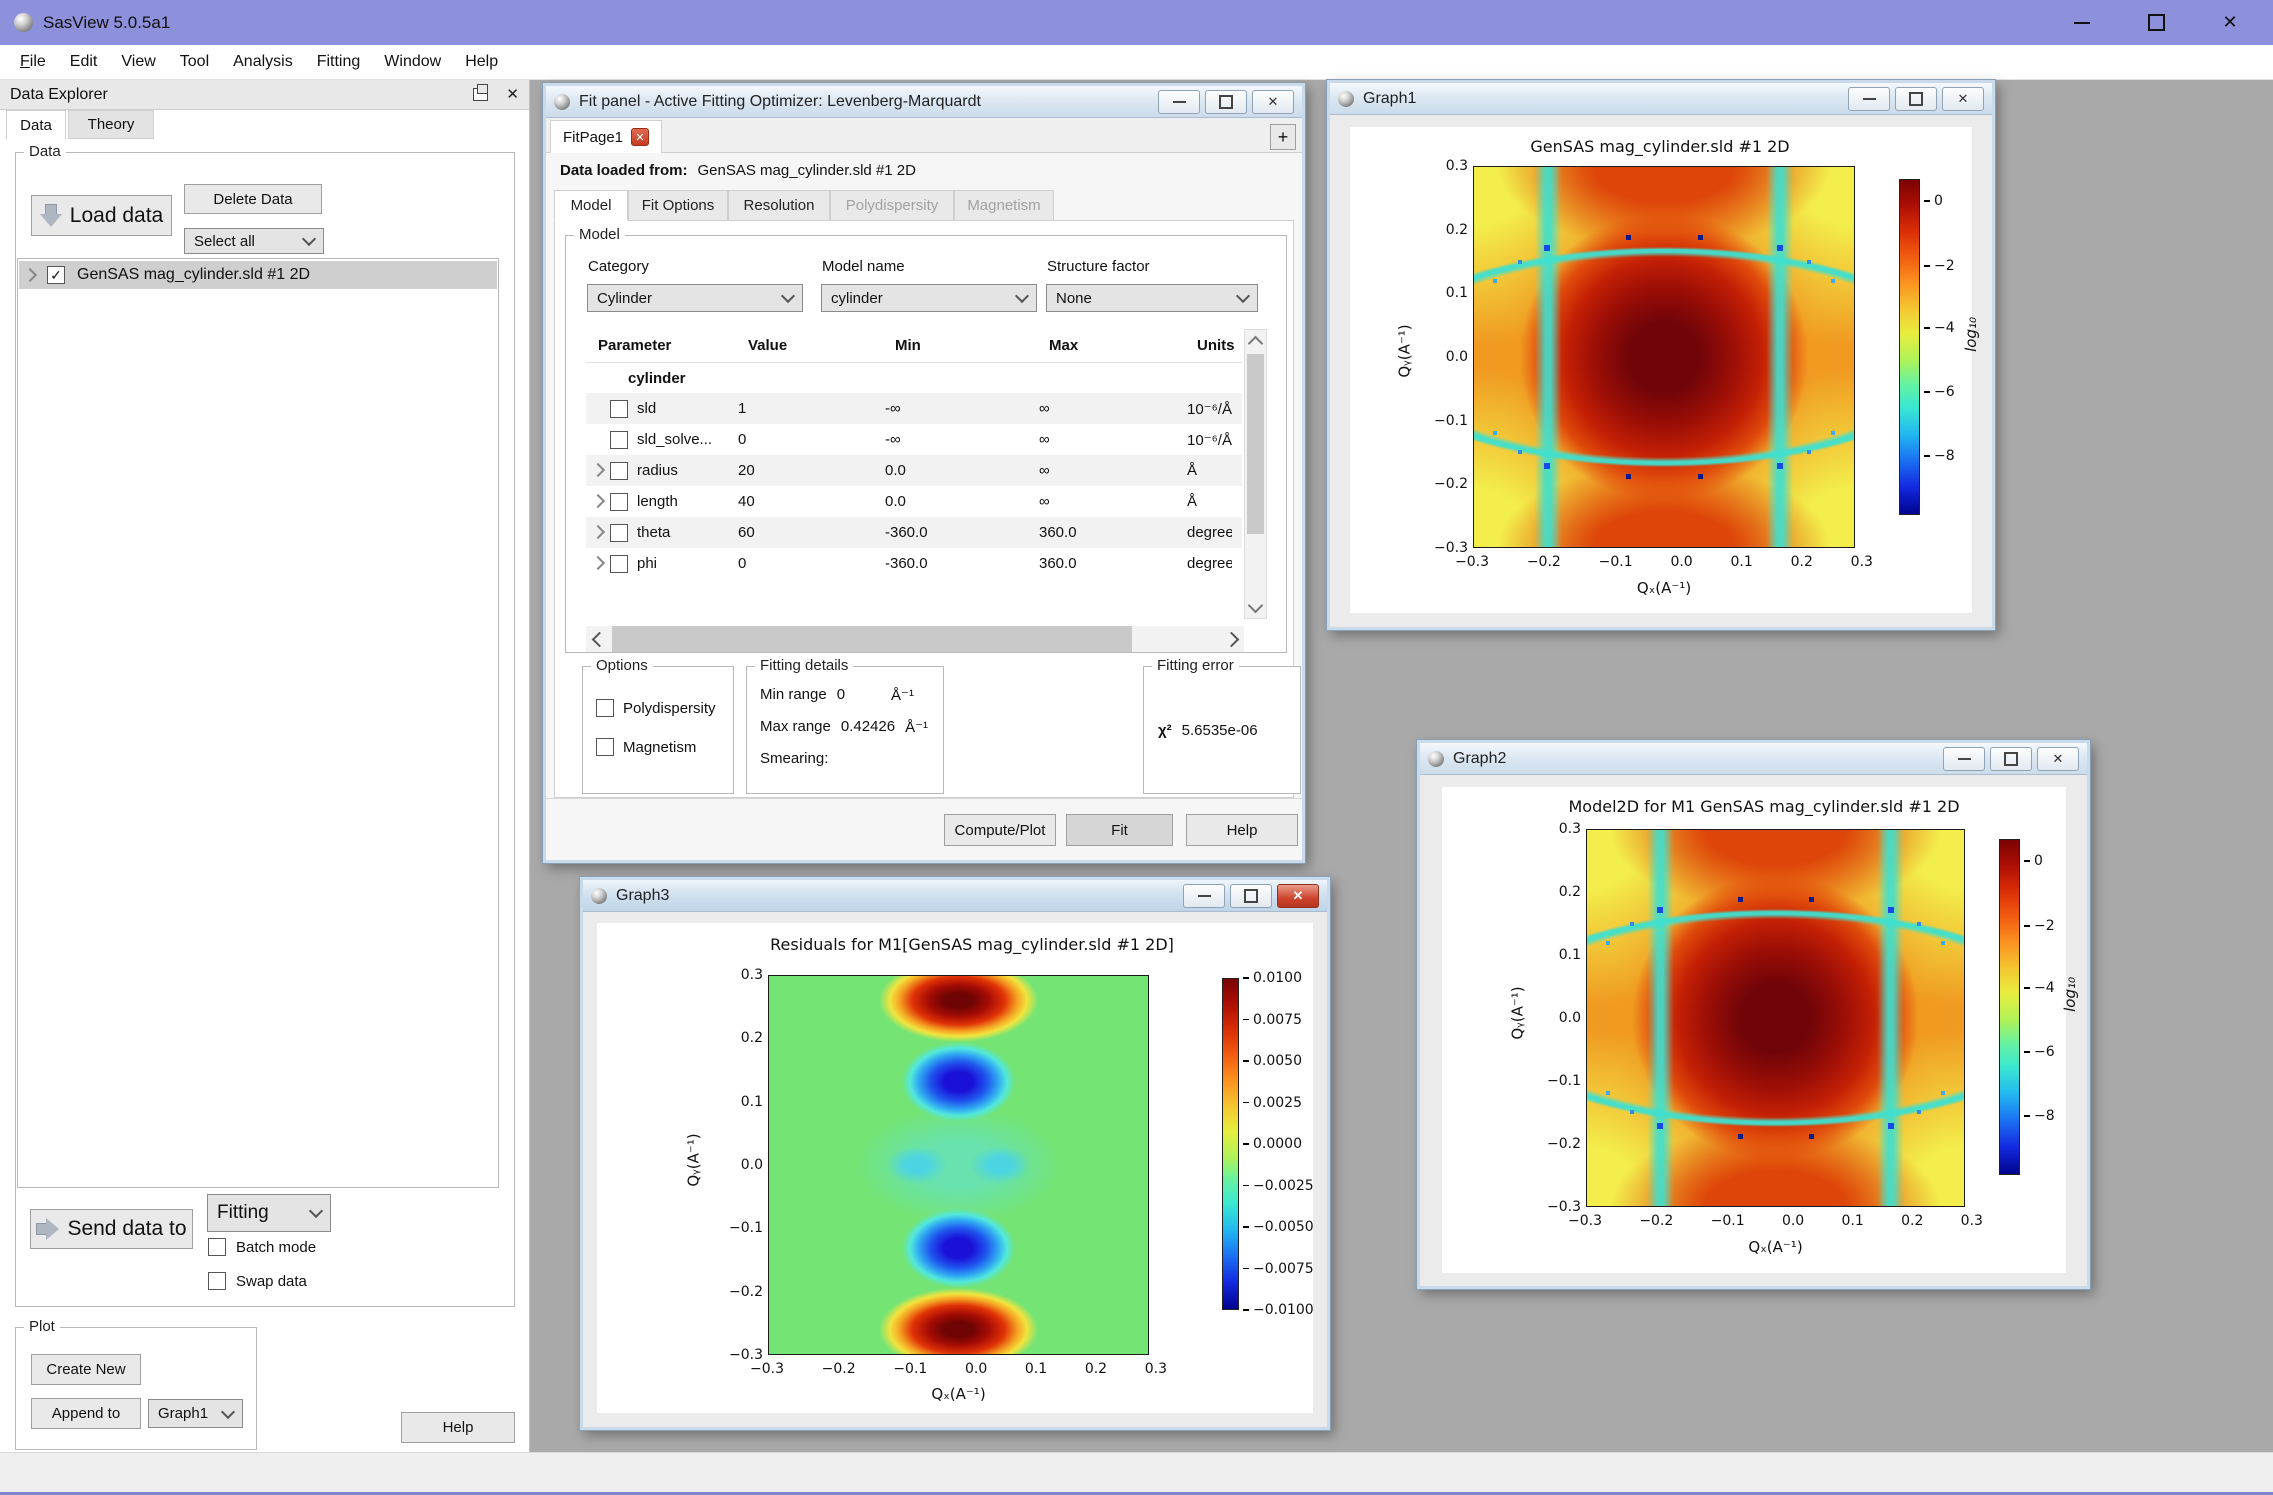 The height and width of the screenshot is (1495, 2273). What do you see at coordinates (929, 298) in the screenshot?
I see `model-name-combo: cylinder` at bounding box center [929, 298].